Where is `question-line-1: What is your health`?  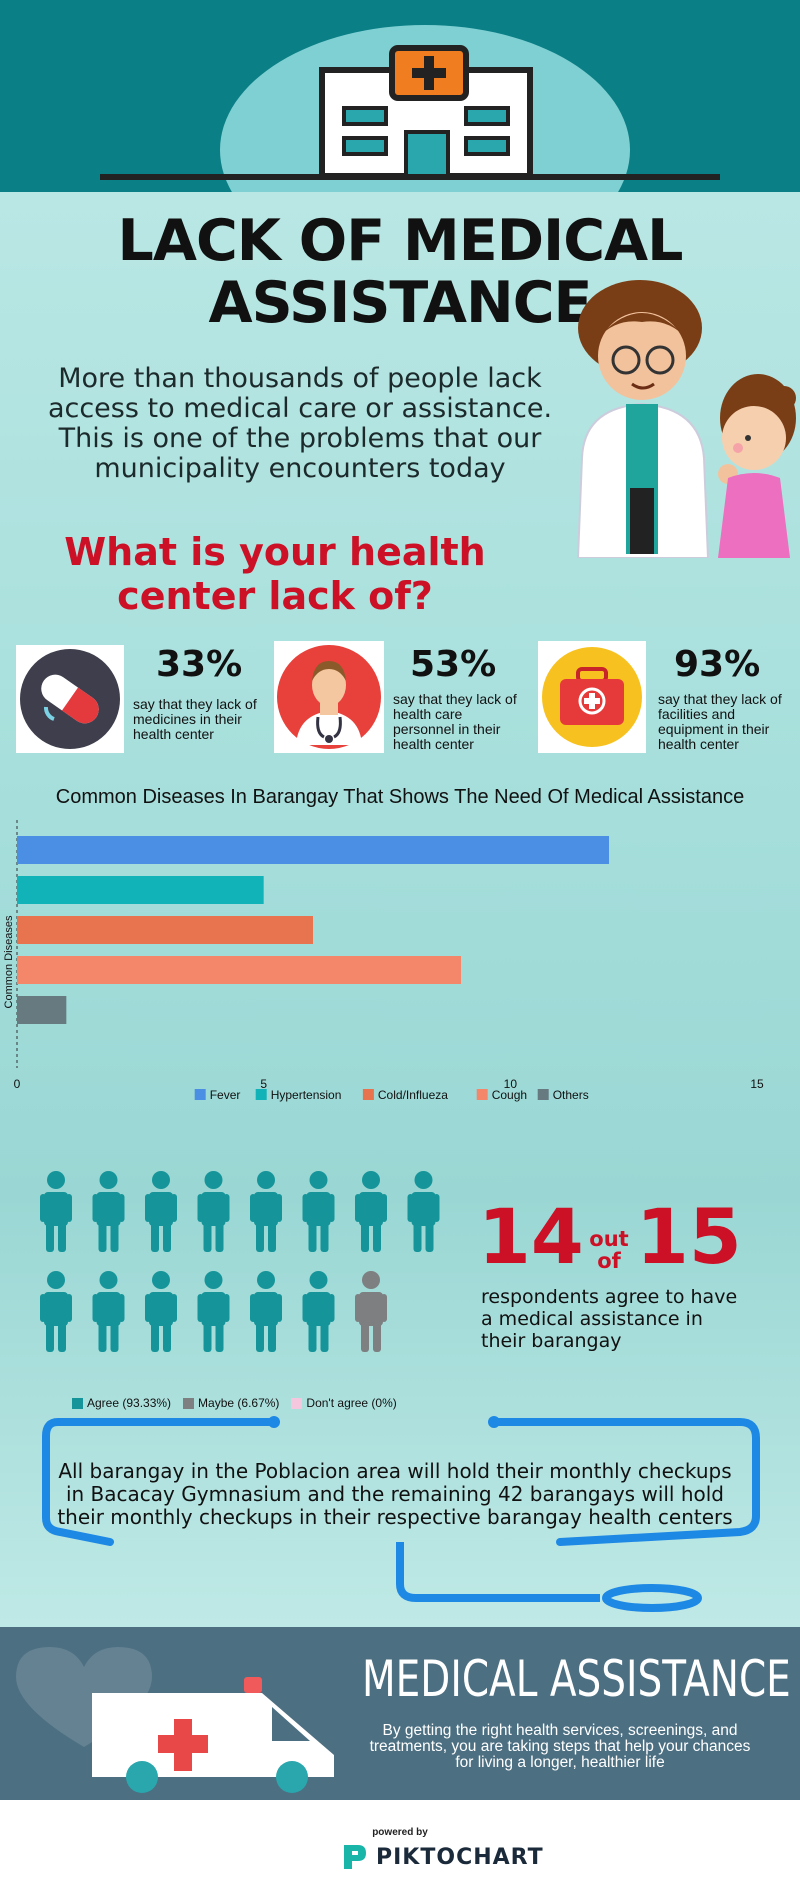
question-line-1: What is your health is located at coordinates (275, 552).